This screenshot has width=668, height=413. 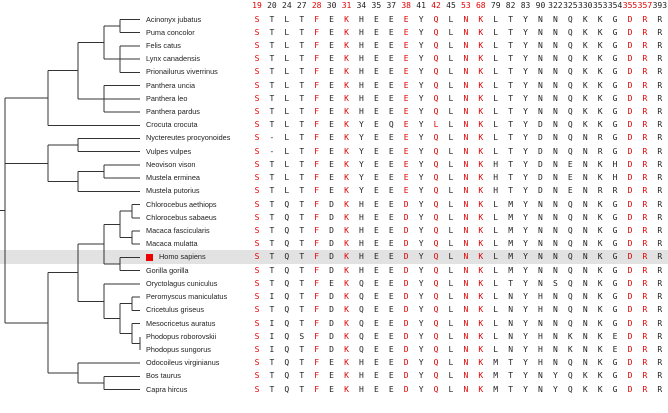 What do you see at coordinates (167, 389) in the screenshot?
I see `species-label: Capra hircus` at bounding box center [167, 389].